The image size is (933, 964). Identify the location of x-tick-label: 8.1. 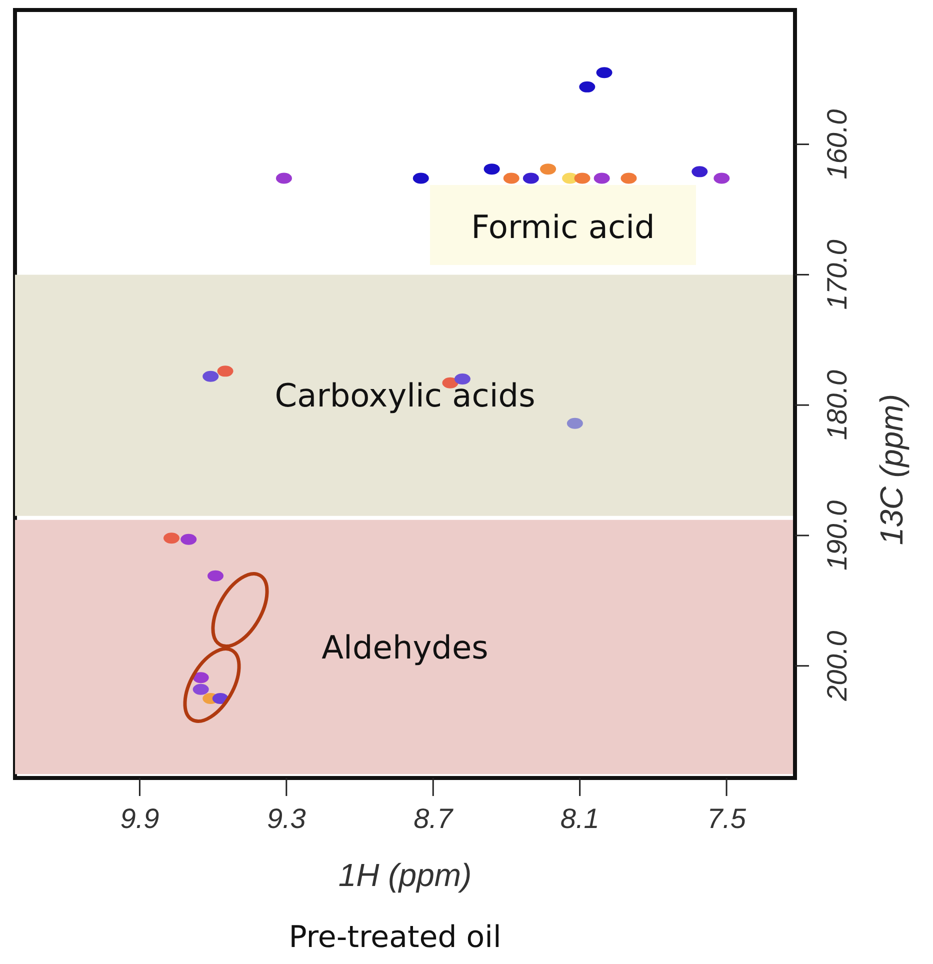
(580, 818).